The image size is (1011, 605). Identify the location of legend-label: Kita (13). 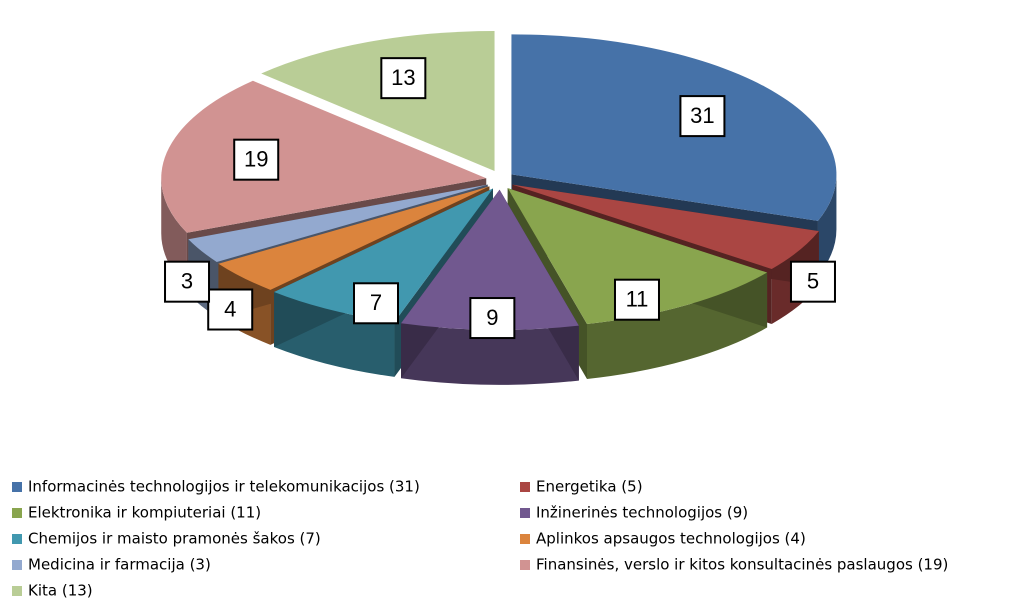
(60, 591).